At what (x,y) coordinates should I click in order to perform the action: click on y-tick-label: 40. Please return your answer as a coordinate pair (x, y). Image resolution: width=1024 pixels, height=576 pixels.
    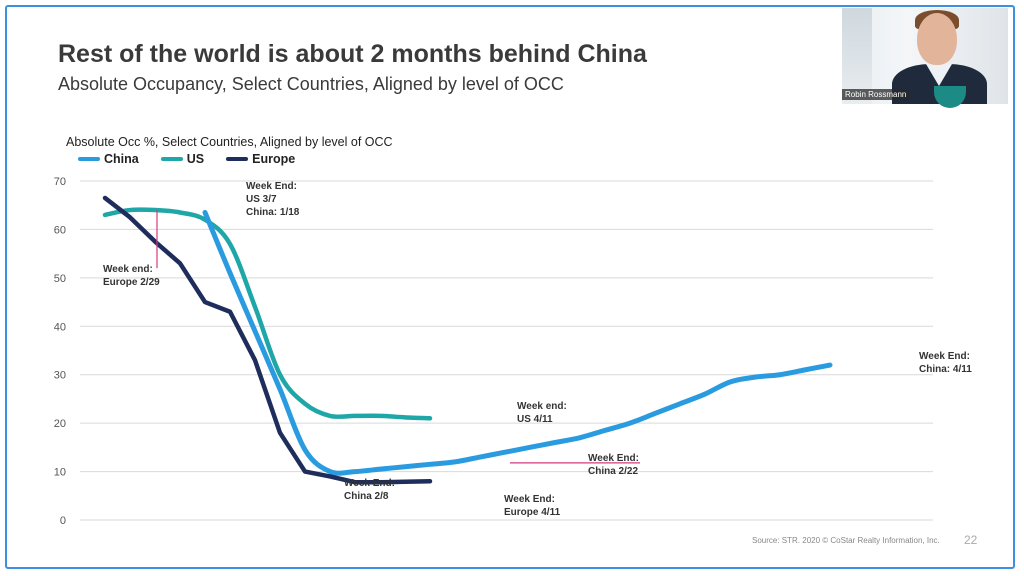
    Looking at the image, I should click on (60, 327).